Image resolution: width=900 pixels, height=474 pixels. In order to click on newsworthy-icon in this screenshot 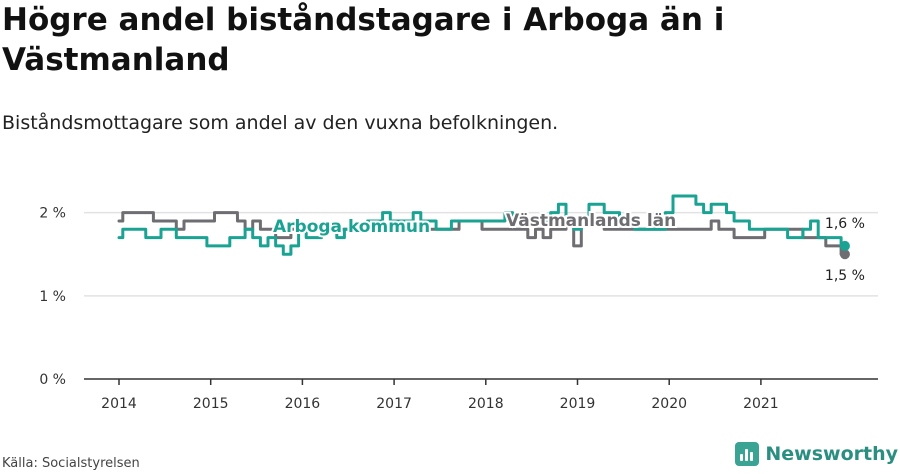, I will do `click(747, 454)`.